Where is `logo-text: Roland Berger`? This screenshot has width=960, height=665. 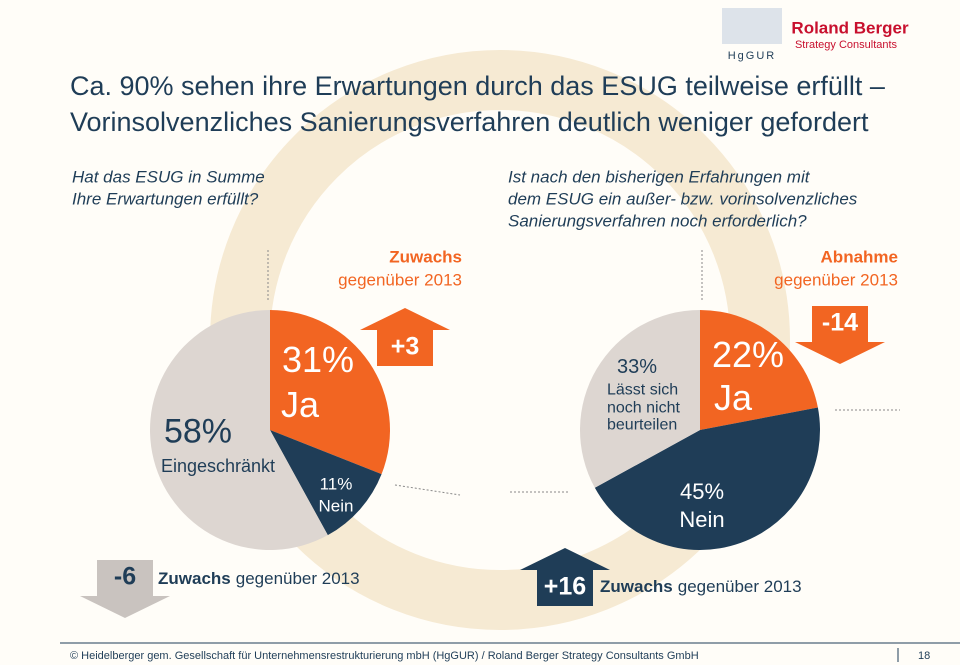
logo-text: Roland Berger is located at coordinates (850, 27).